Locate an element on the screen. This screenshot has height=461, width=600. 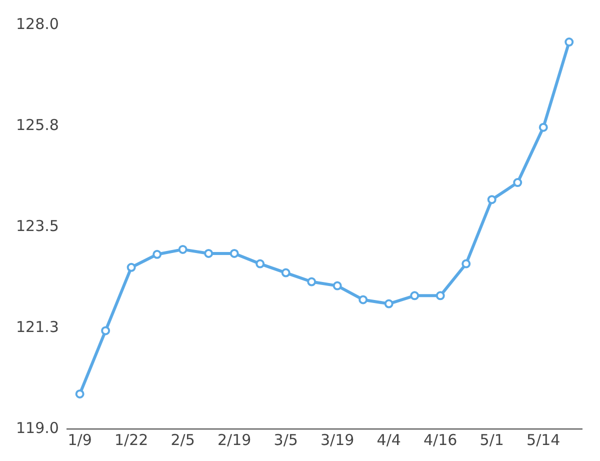
y-tick-label: 125.8 is located at coordinates (37, 125).